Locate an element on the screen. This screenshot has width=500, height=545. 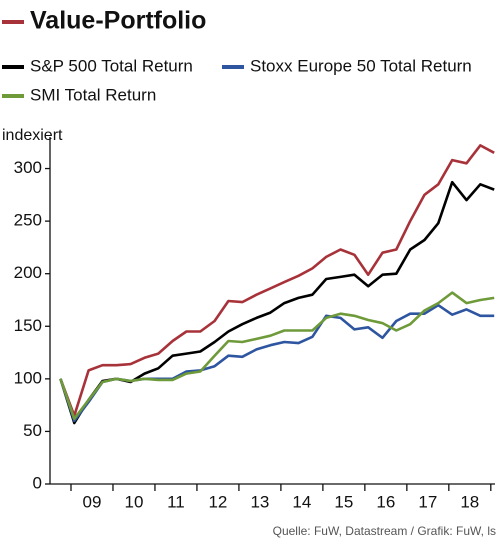
x-tick-label: 16 is located at coordinates (385, 501).